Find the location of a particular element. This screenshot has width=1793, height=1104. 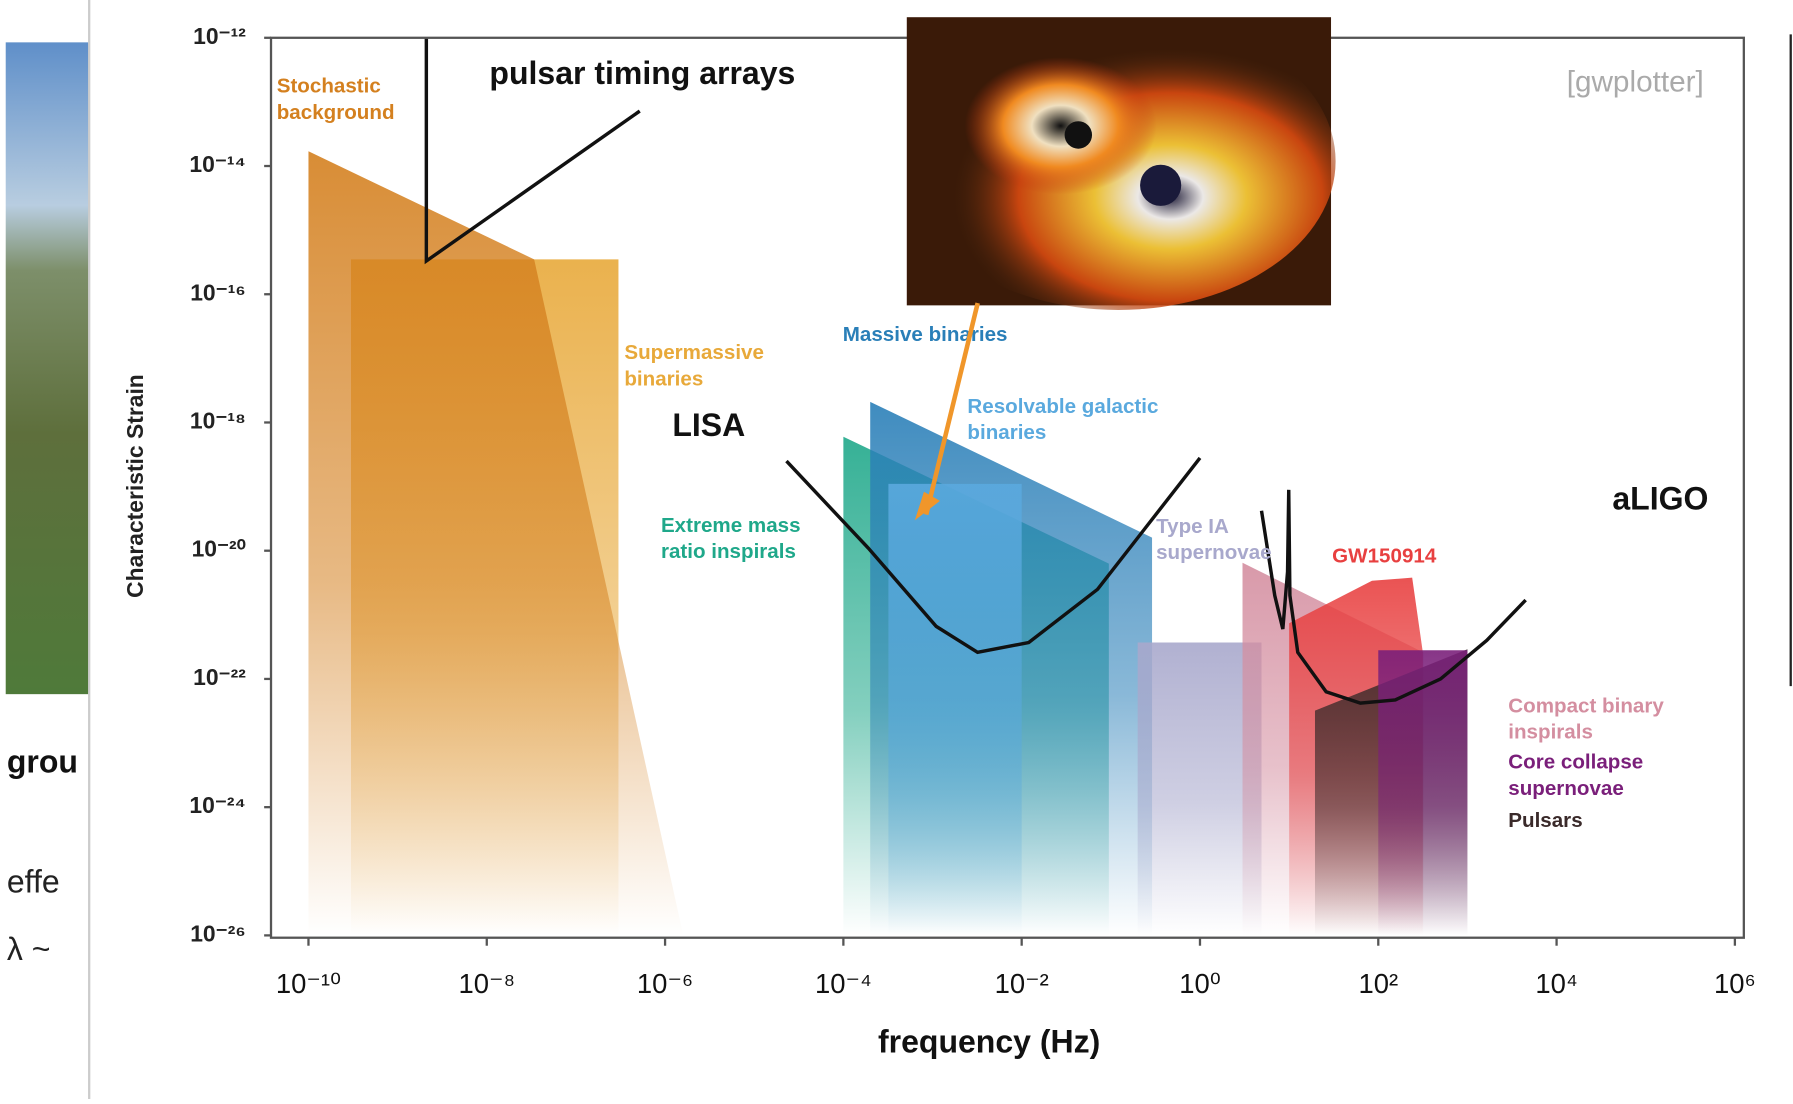

region-label-box: Stochastic background is located at coordinates (335, 99).